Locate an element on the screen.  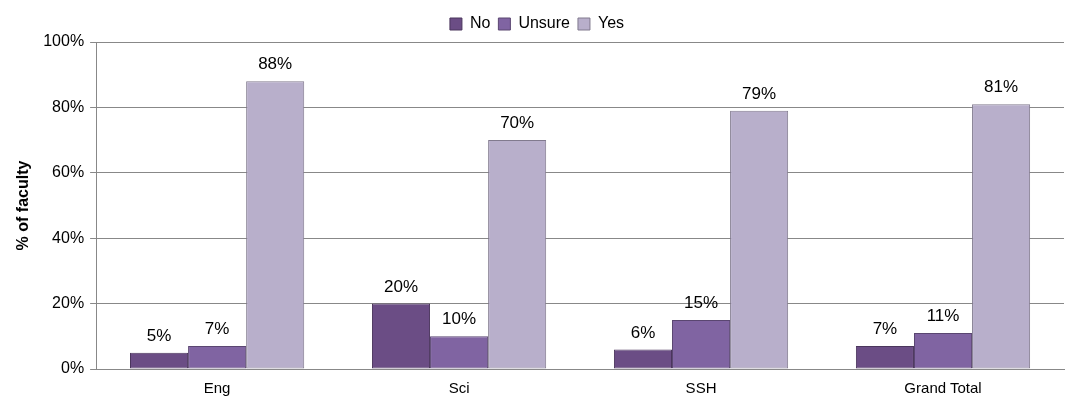
y-tick-label: 60% is located at coordinates (68, 172).